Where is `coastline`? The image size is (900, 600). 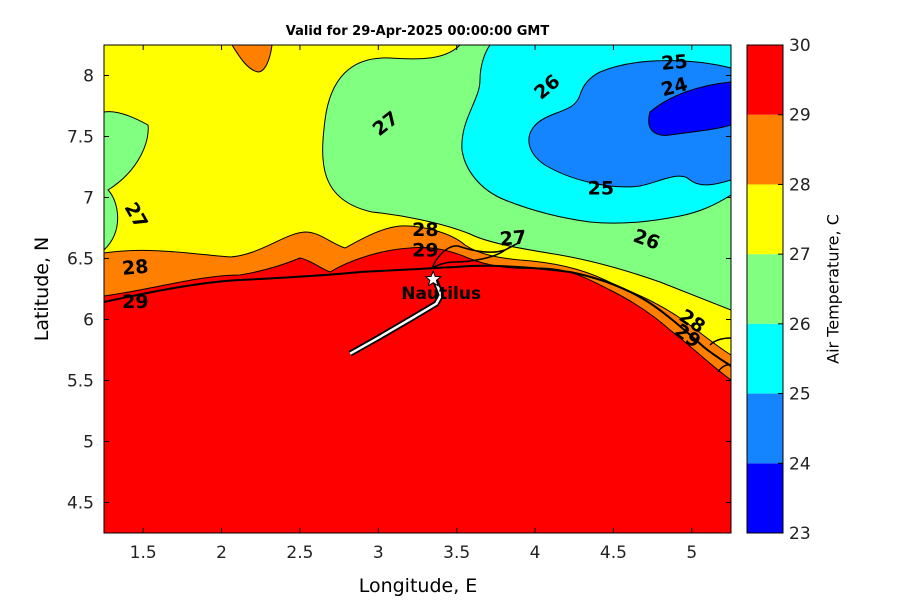 coastline is located at coordinates (417, 315).